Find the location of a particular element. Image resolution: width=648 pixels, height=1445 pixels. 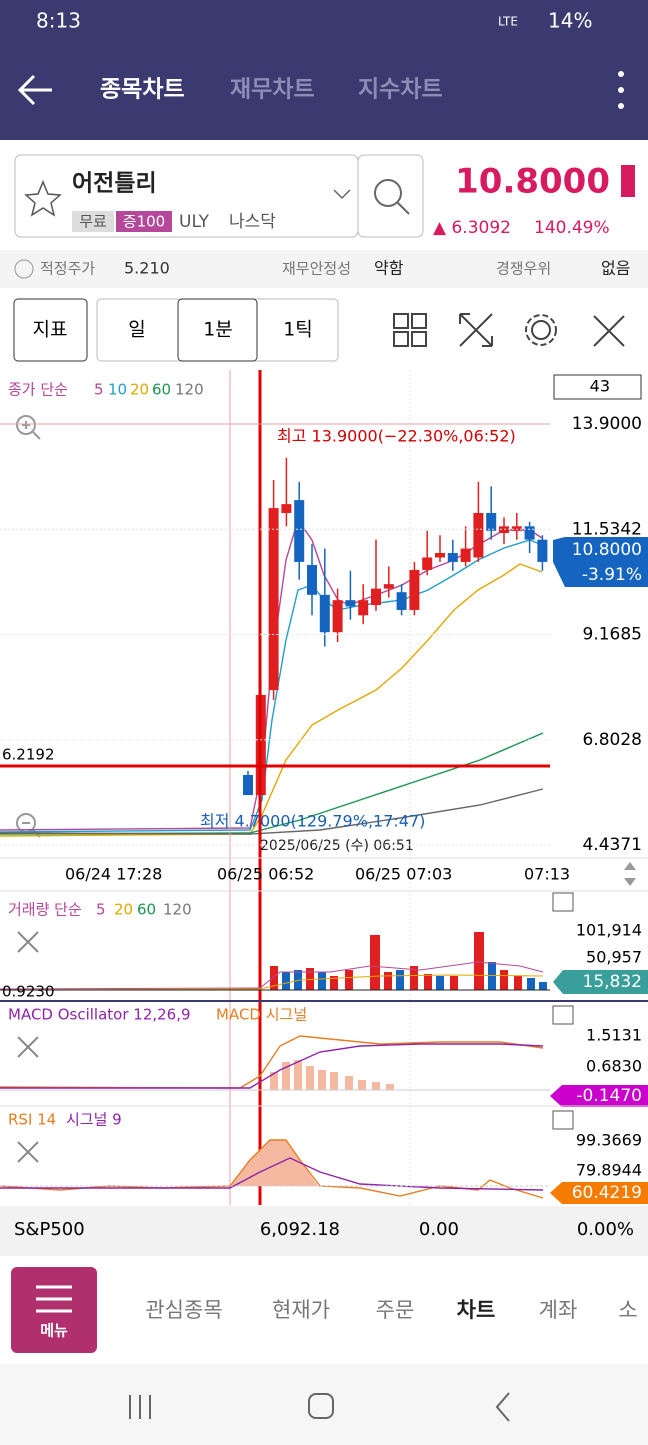

tool-icons is located at coordinates (509, 330).